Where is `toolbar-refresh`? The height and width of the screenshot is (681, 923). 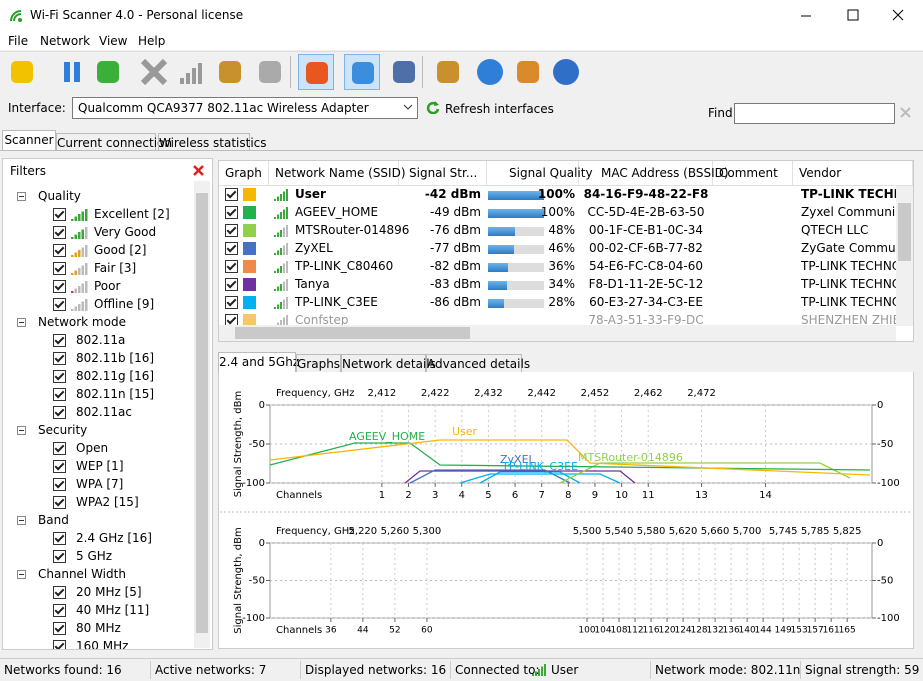
toolbar-refresh is located at coordinates (108, 72).